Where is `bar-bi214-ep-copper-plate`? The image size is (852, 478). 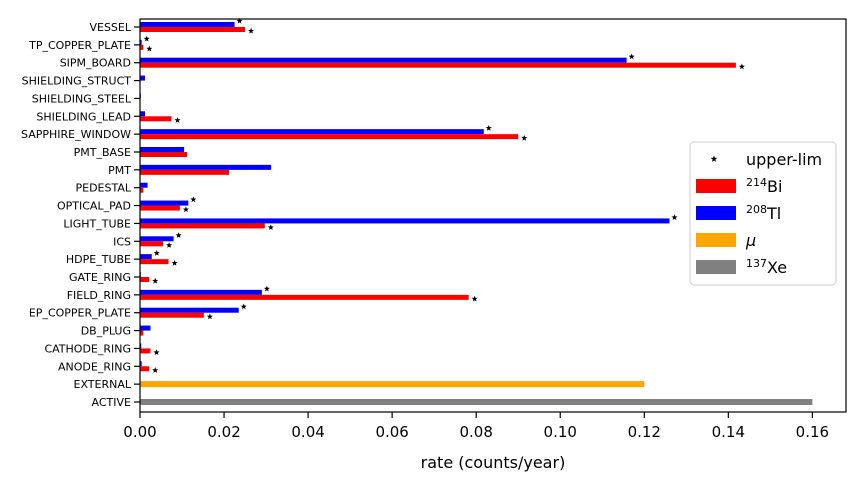
bar-bi214-ep-copper-plate is located at coordinates (172, 315).